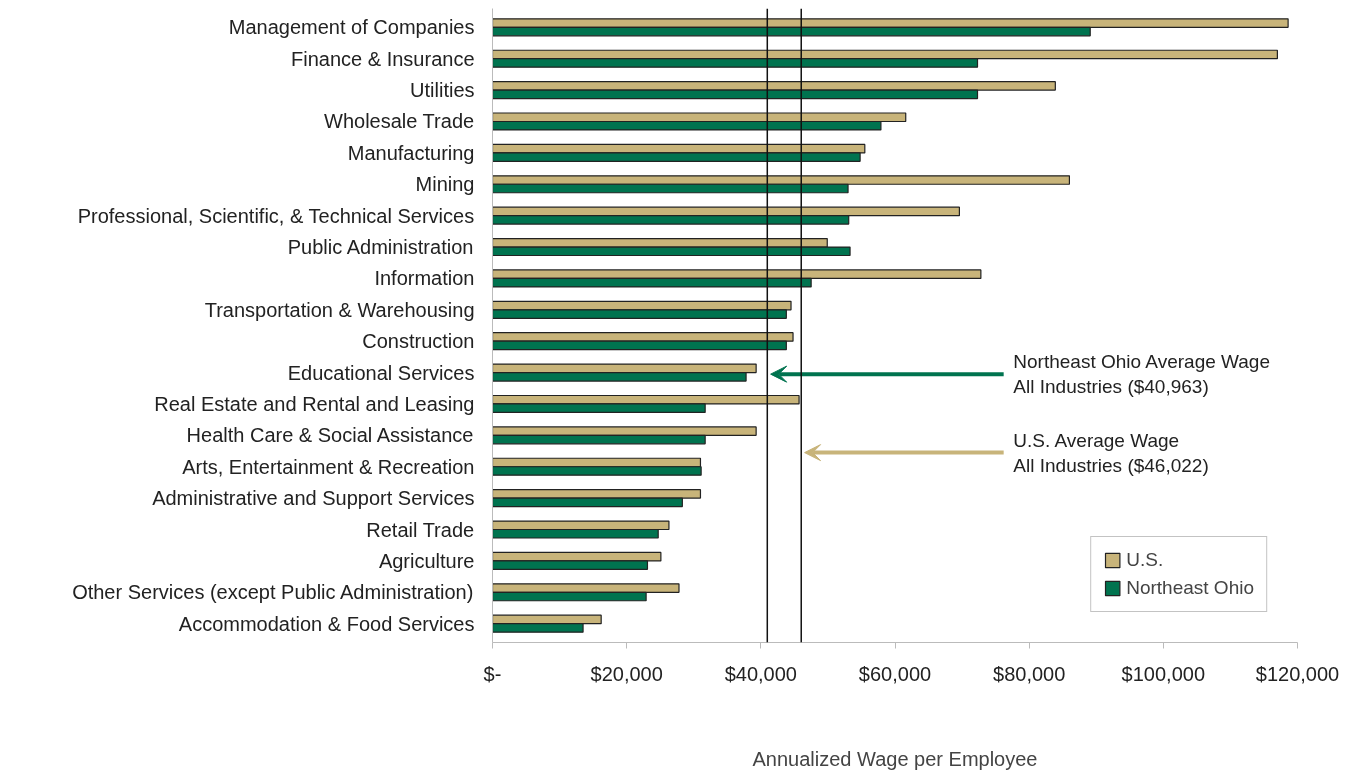  Describe the element at coordinates (330, 435) in the screenshot. I see `y-tick-label: Health Care & Social Assistance` at that location.